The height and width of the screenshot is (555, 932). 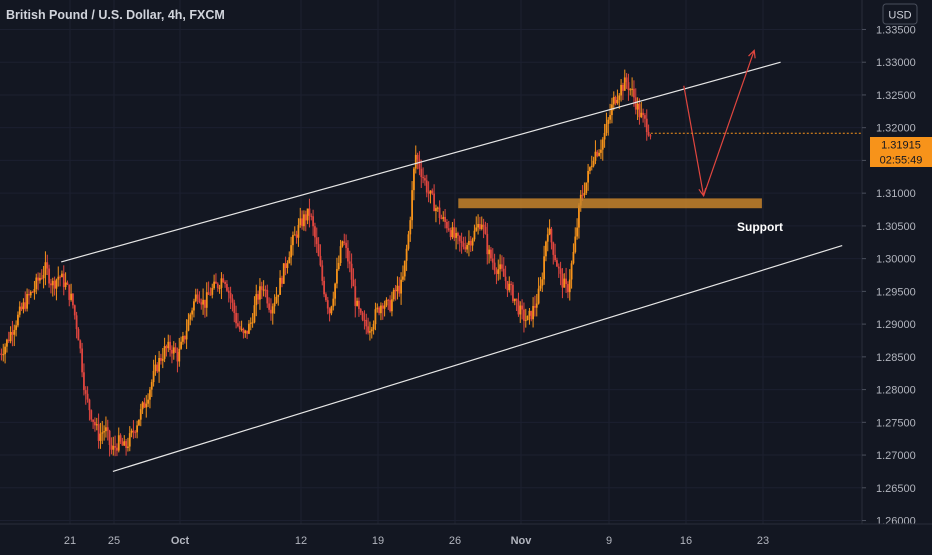 What do you see at coordinates (900, 14) in the screenshot?
I see `currency-badge: USD` at bounding box center [900, 14].